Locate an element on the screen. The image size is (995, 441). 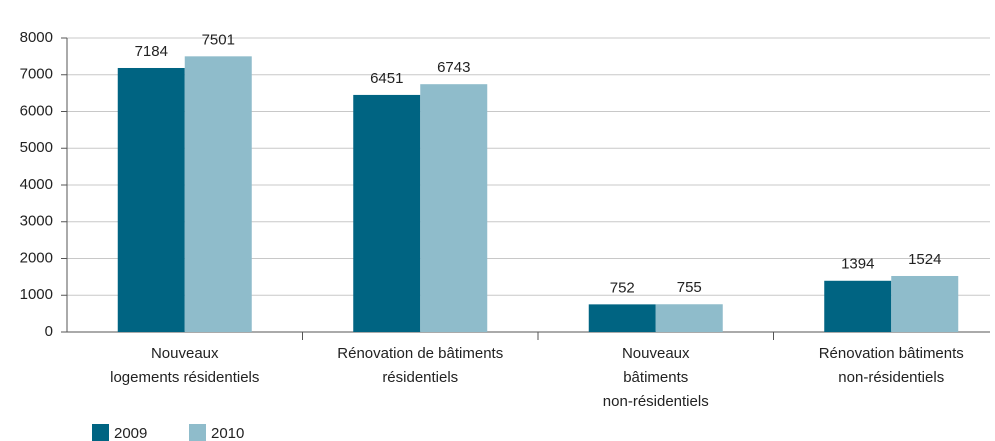
x-tick-label: Rénovation bâtiments non-résidentiels is located at coordinates (891, 365).